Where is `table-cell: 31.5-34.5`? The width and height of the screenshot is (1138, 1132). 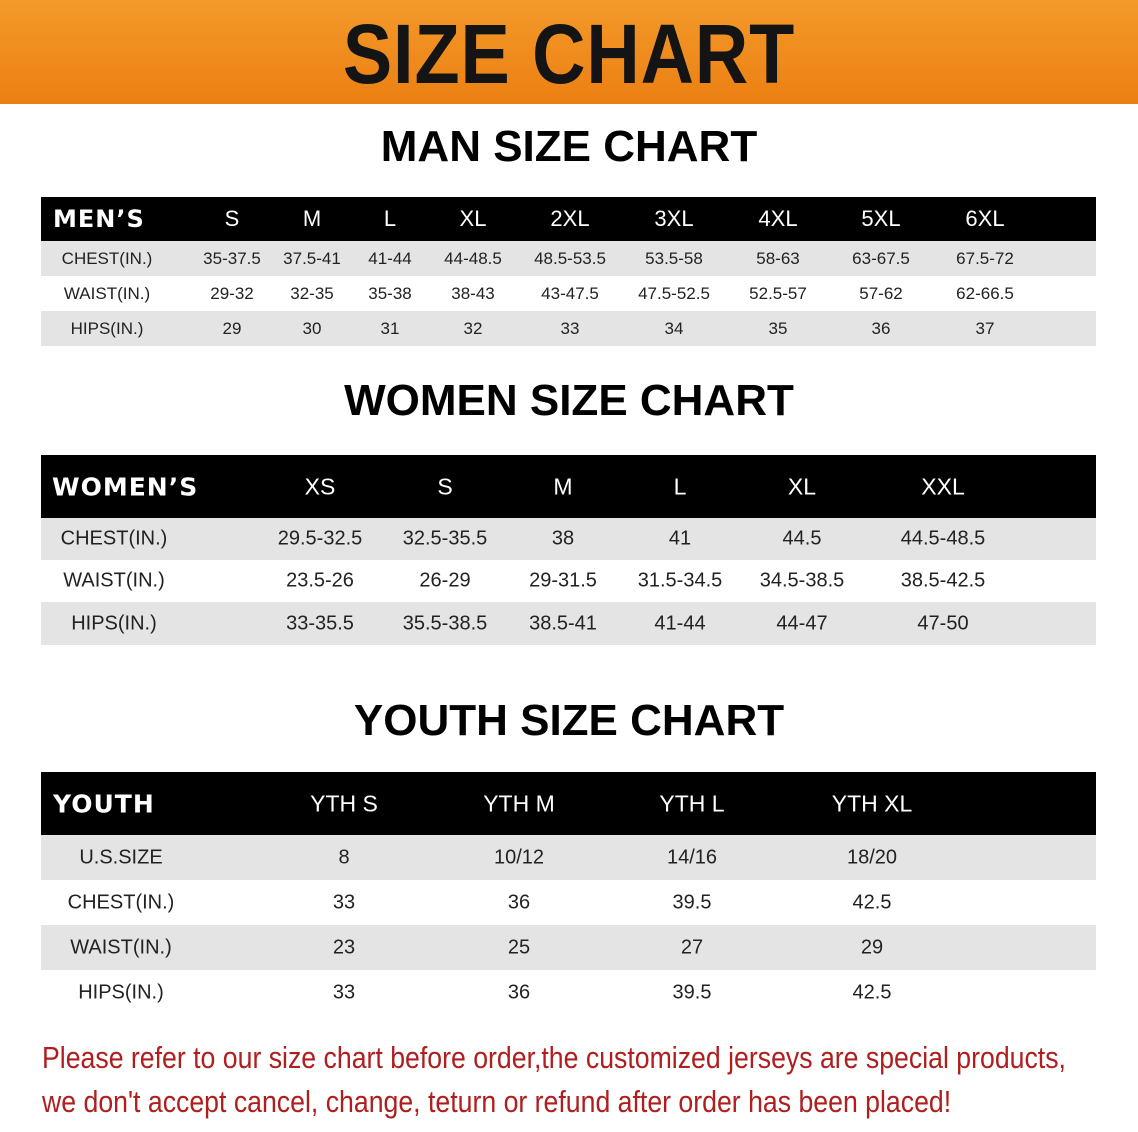
table-cell: 31.5-34.5 is located at coordinates (680, 580).